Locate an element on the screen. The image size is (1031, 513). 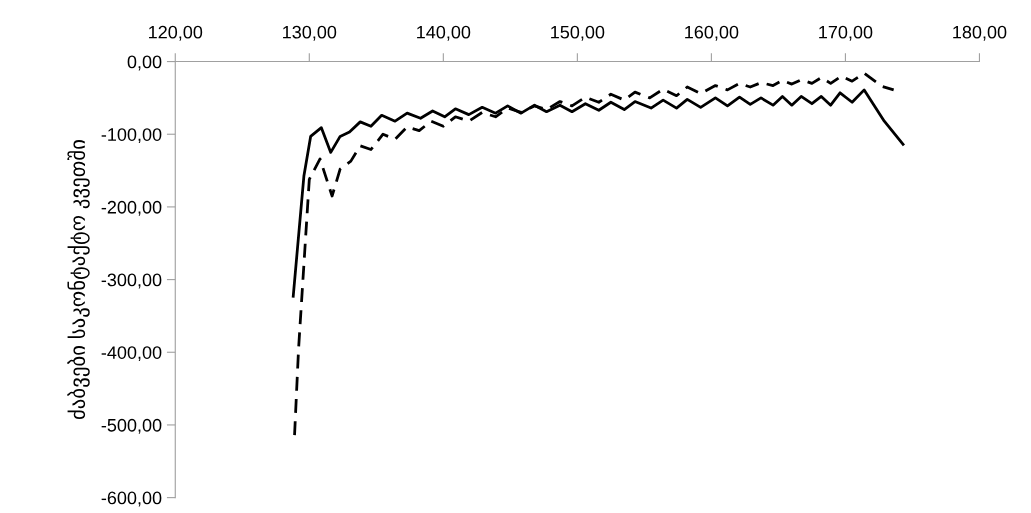
x-tick-label: 120,00 is located at coordinates (176, 33).